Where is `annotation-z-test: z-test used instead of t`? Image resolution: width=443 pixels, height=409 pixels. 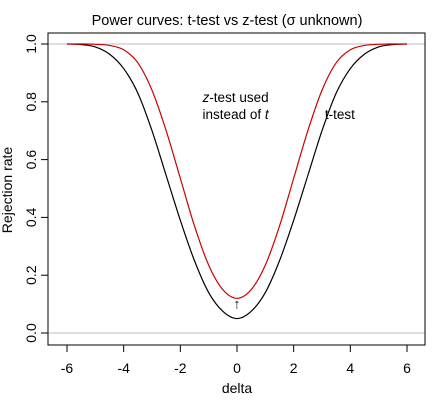 annotation-z-test: z-test used instead of t is located at coordinates (236, 106).